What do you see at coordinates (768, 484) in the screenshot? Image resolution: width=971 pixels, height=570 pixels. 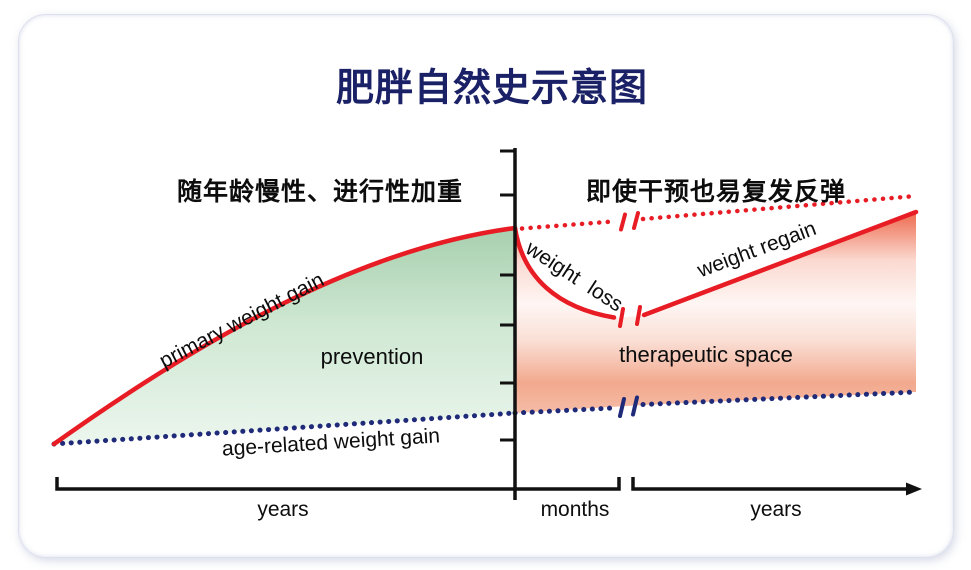 I see `x-axis-right-segment` at bounding box center [768, 484].